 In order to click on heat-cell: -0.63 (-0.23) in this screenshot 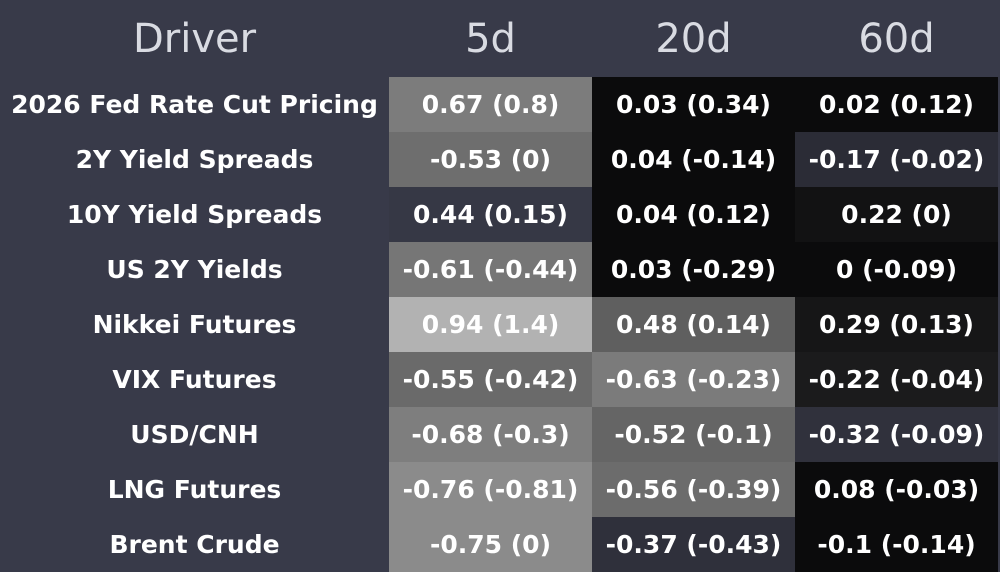, I will do `click(693, 379)`.